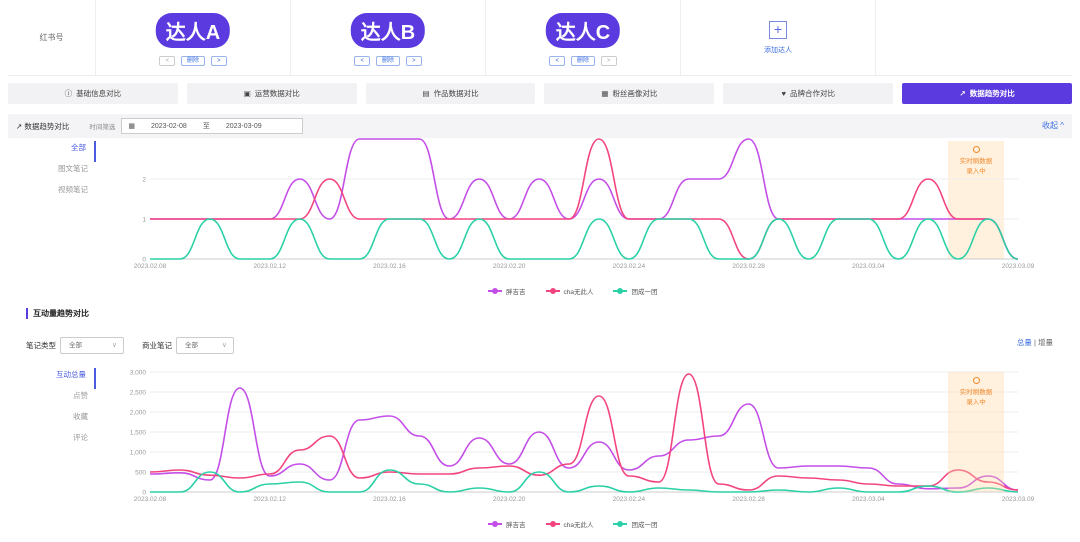 This screenshot has height=542, width=1080. Describe the element at coordinates (80, 395) in the screenshot. I see `menu-likes: 点赞` at that location.